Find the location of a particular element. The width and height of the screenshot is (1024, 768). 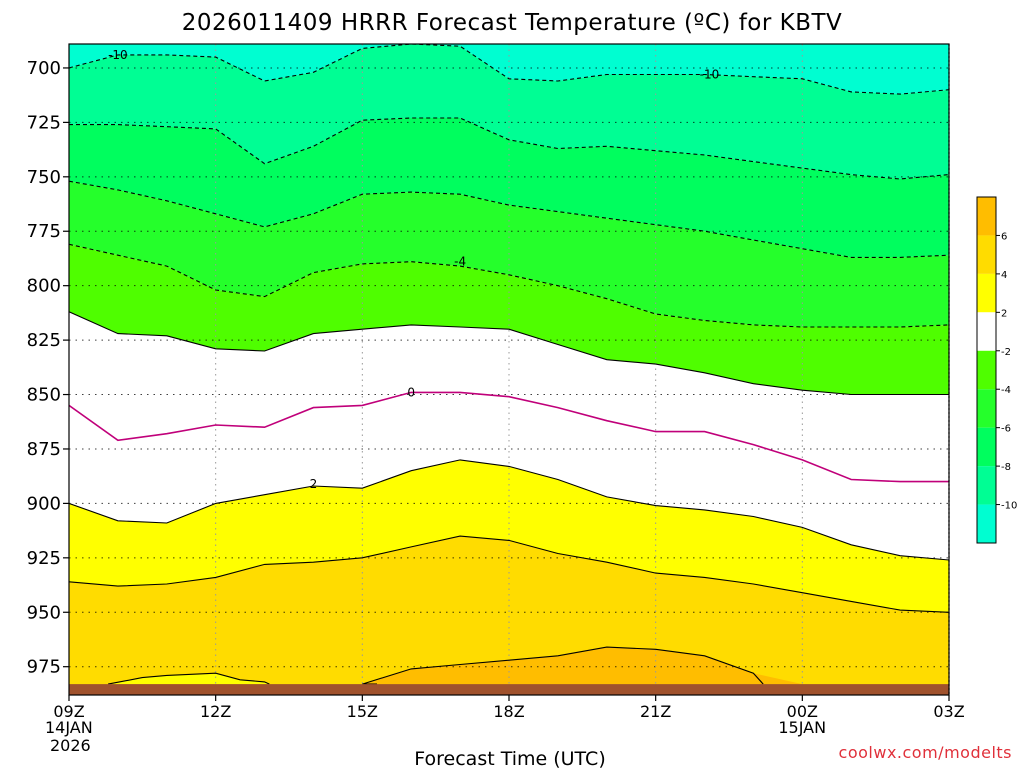

x-tick-label-18Z: 18Z is located at coordinates (508, 711).